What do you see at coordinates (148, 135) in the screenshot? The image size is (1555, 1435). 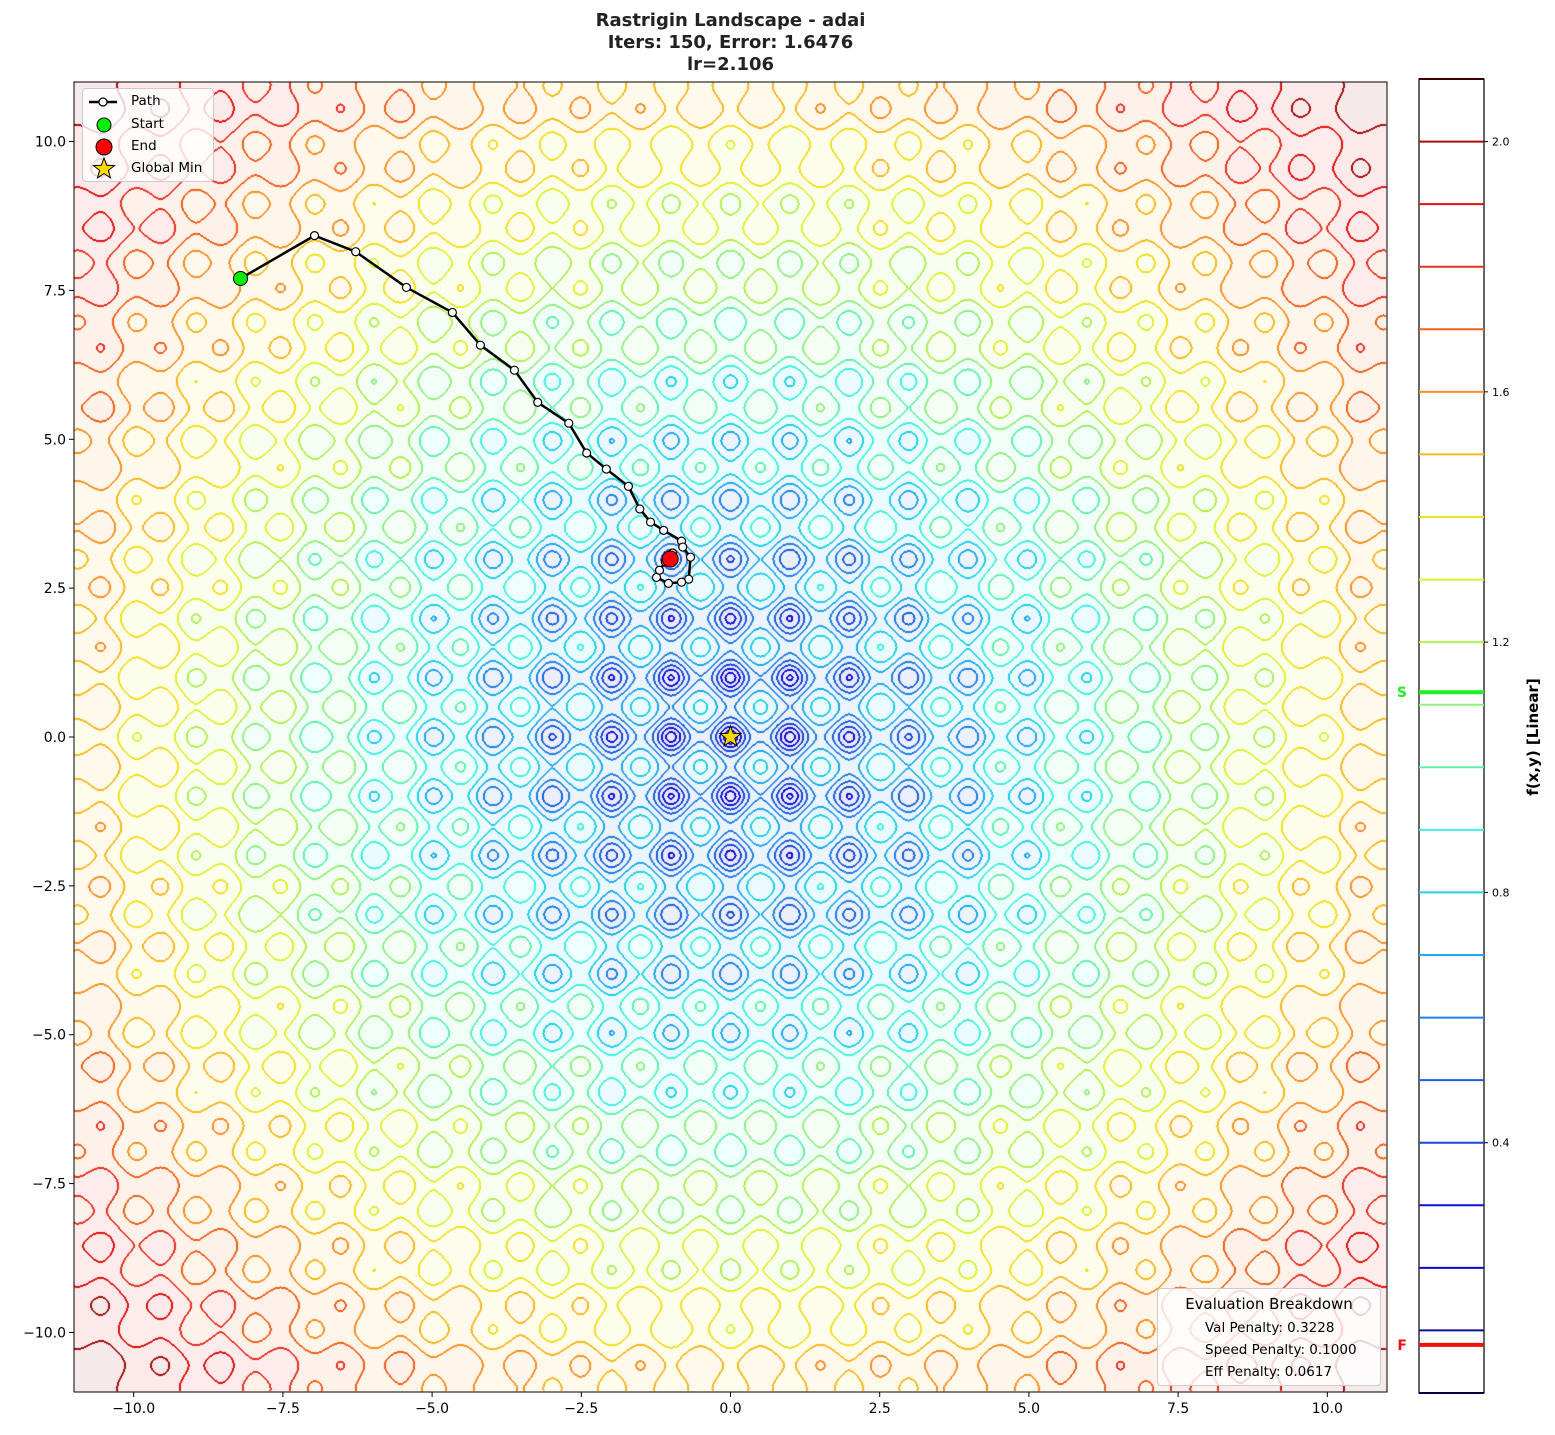 I see `legend: Path Start End Global Min` at bounding box center [148, 135].